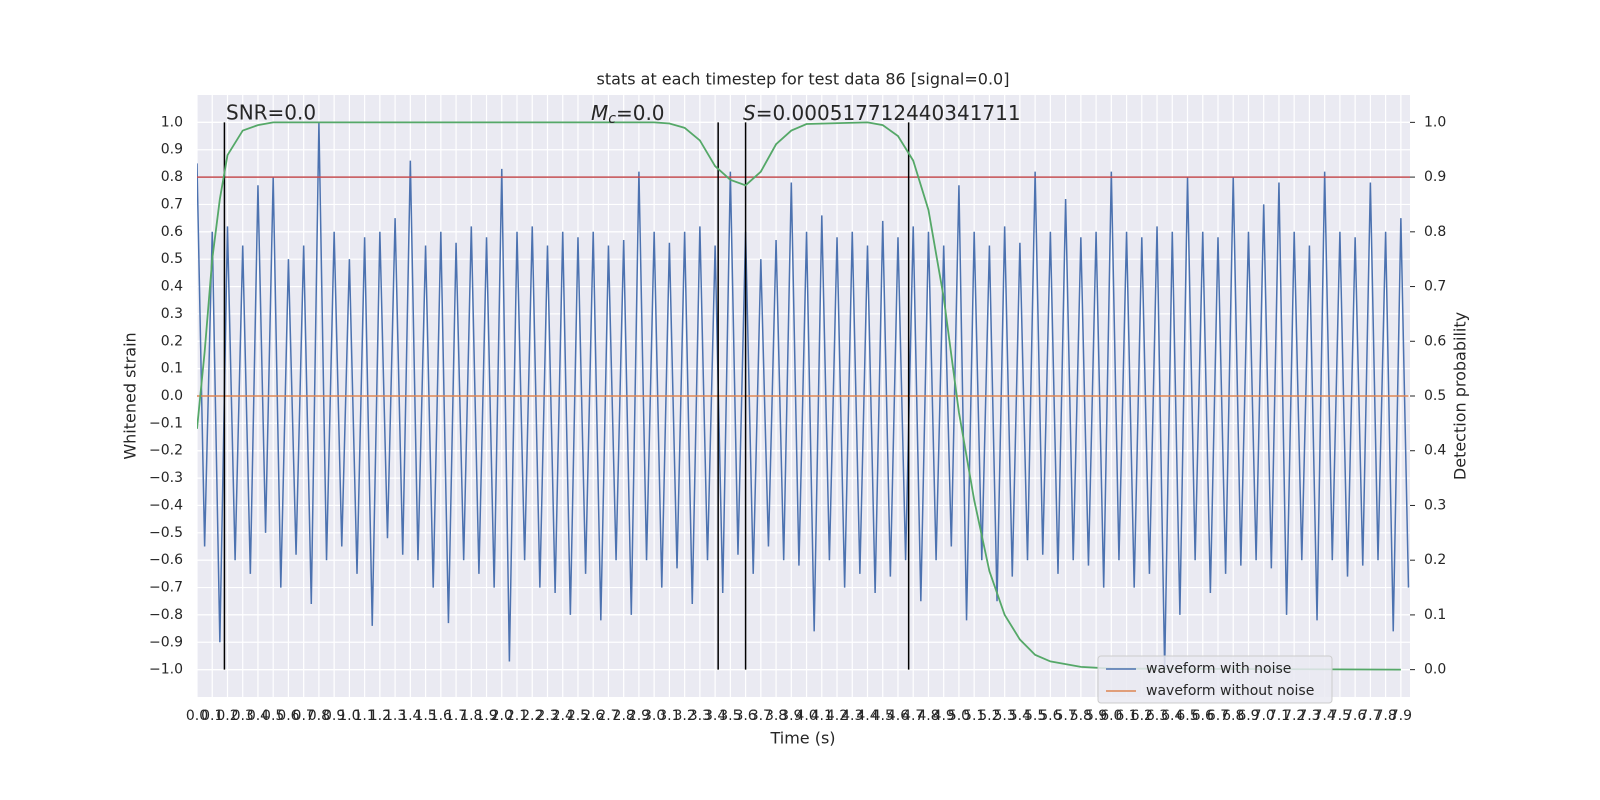 This screenshot has height=800, width=1600. What do you see at coordinates (1172, 716) in the screenshot?
I see `x-tick-label: 6.4` at bounding box center [1172, 716].